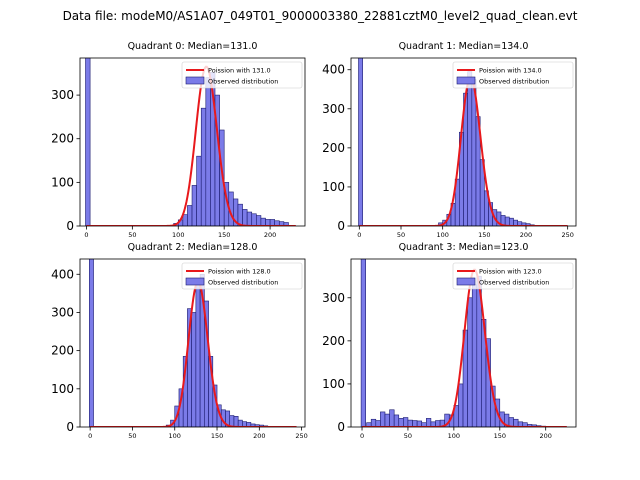 Image resolution: width=640 pixels, height=480 pixels. I want to click on x-tick-label: 250, so click(301, 436).